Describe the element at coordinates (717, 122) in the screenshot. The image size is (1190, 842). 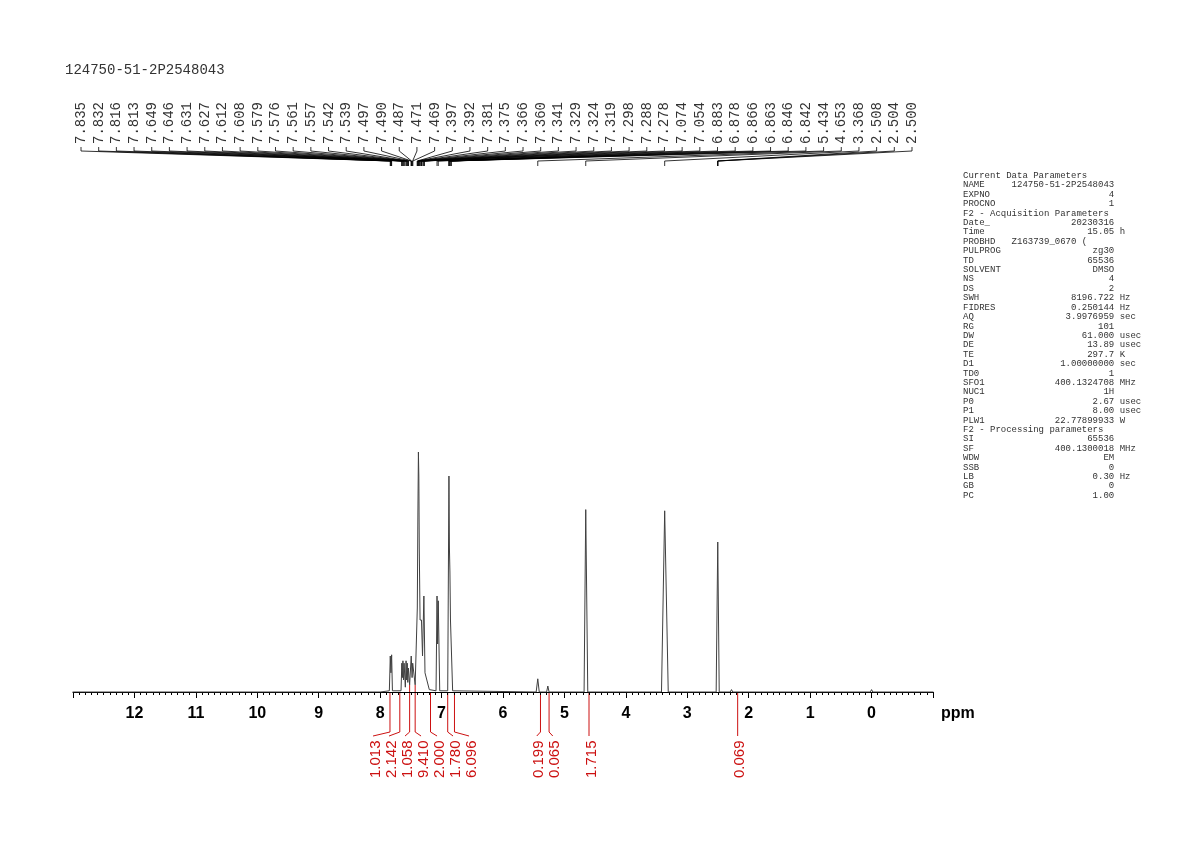
I see `annotation: 6.883` at that location.